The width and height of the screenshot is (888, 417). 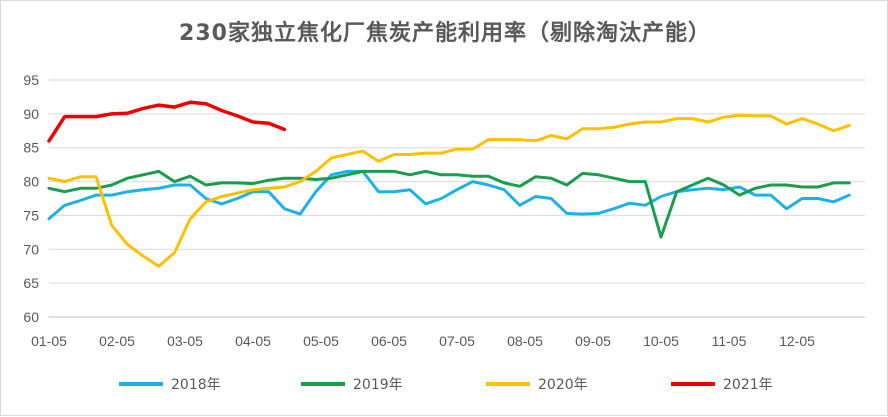 I want to click on y-tick-label: 75, so click(x=31, y=215).